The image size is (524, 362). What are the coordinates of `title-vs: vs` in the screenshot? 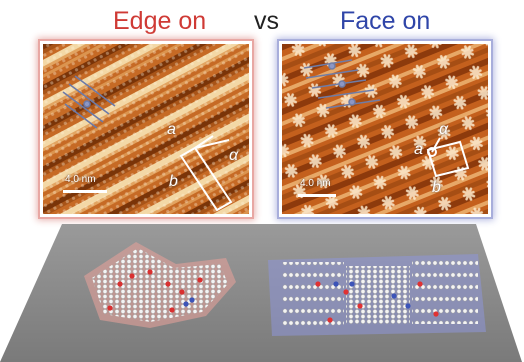 It's located at (266, 21).